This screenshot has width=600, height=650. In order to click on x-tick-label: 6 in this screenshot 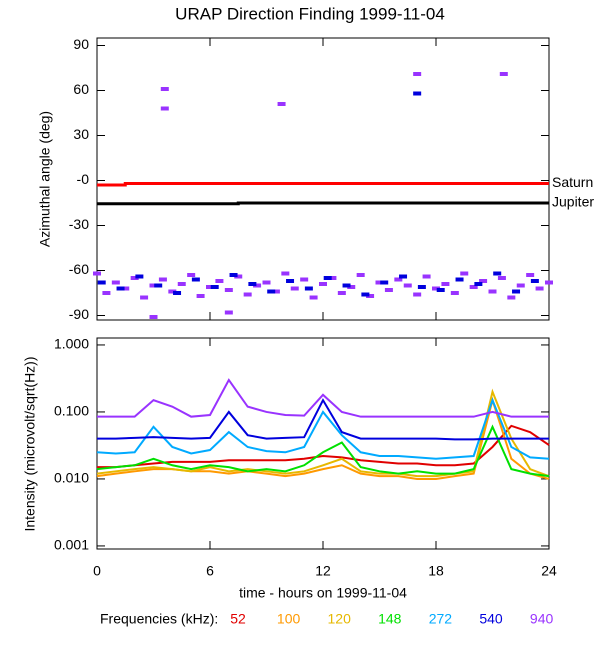, I will do `click(210, 571)`.